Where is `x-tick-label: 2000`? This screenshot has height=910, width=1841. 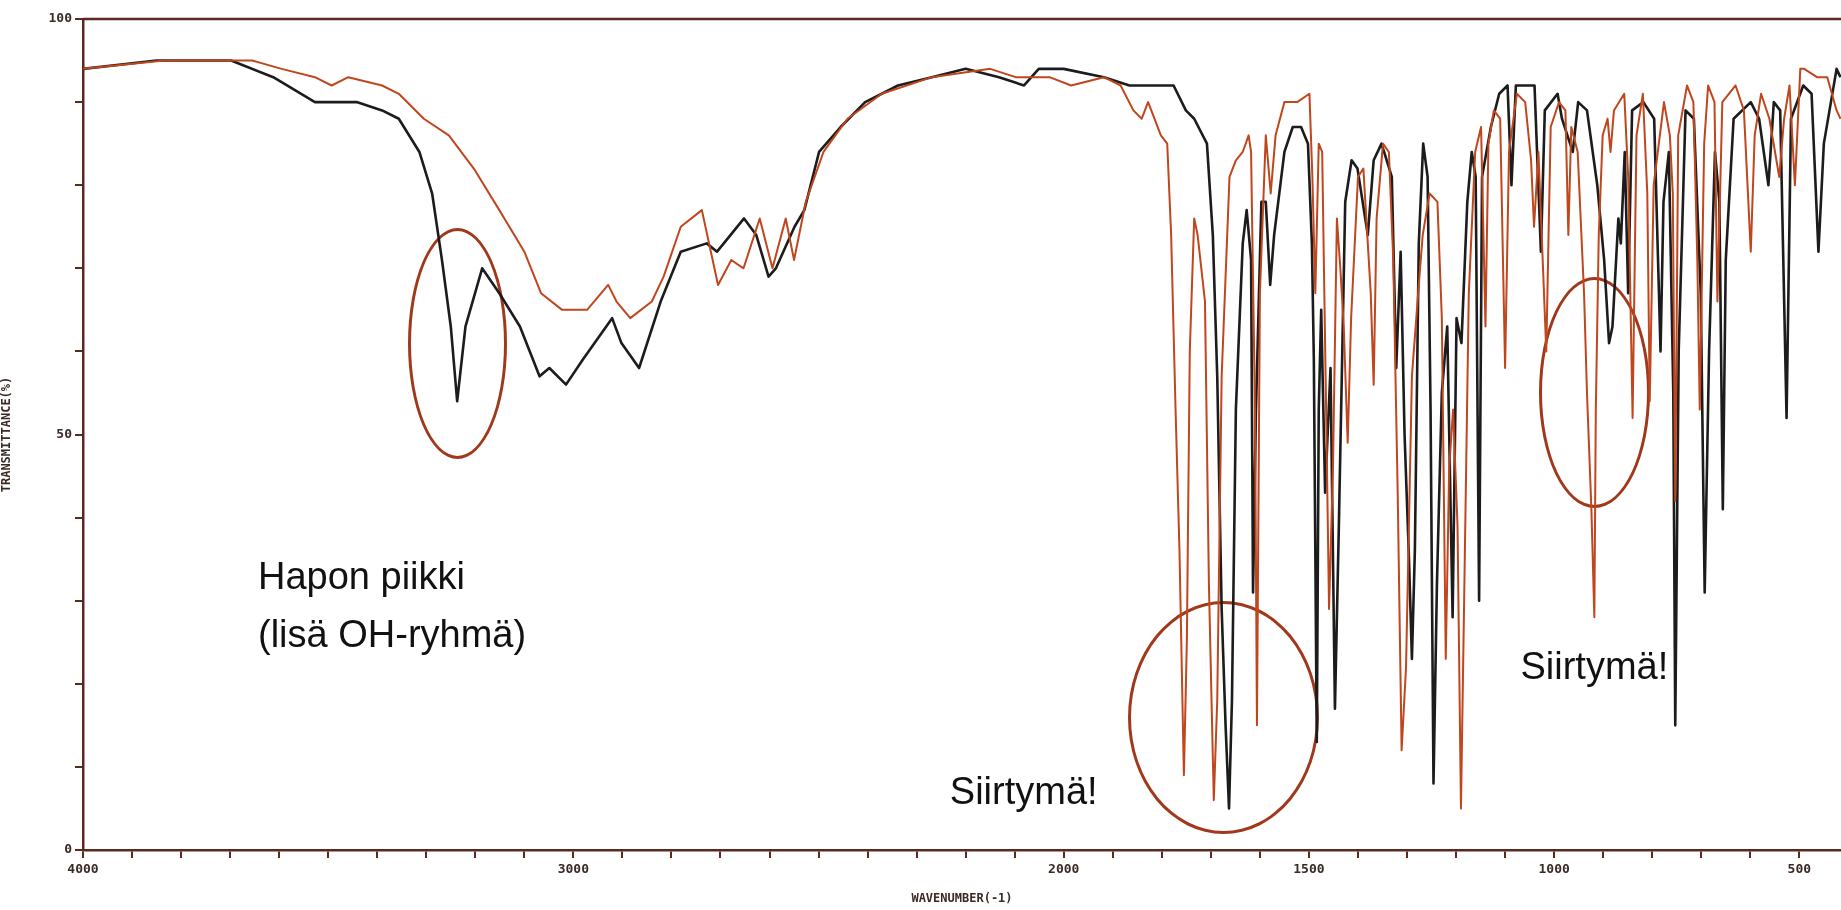 x-tick-label: 2000 is located at coordinates (1064, 869).